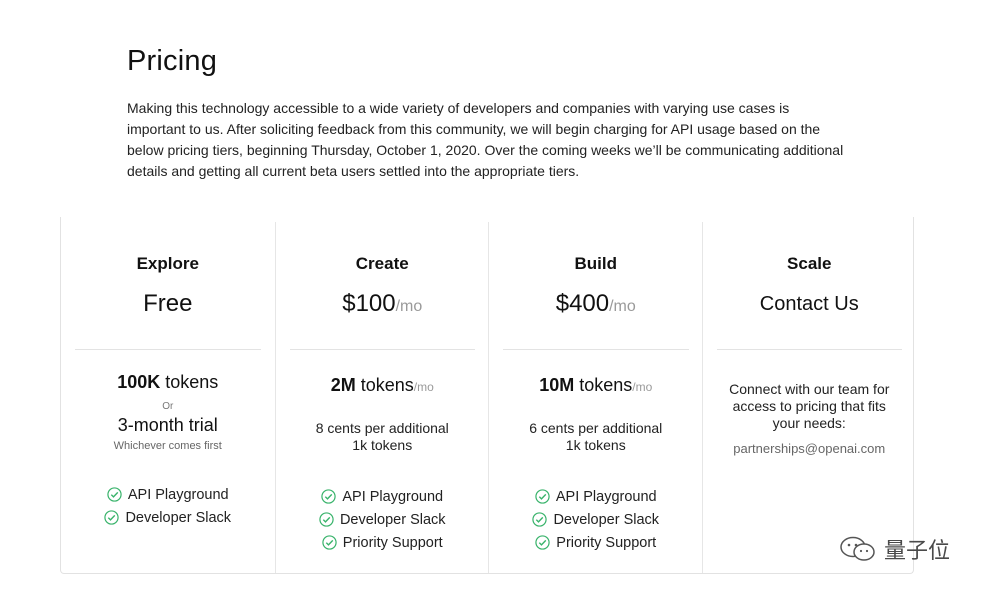  I want to click on page-title: Pricing, so click(172, 61).